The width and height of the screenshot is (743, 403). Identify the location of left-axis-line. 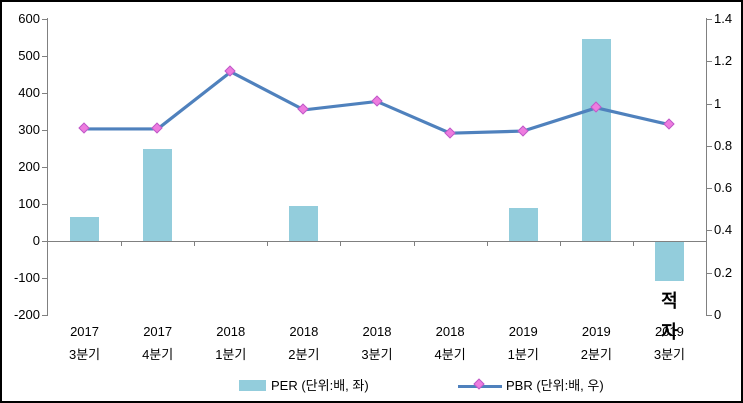
(47, 167).